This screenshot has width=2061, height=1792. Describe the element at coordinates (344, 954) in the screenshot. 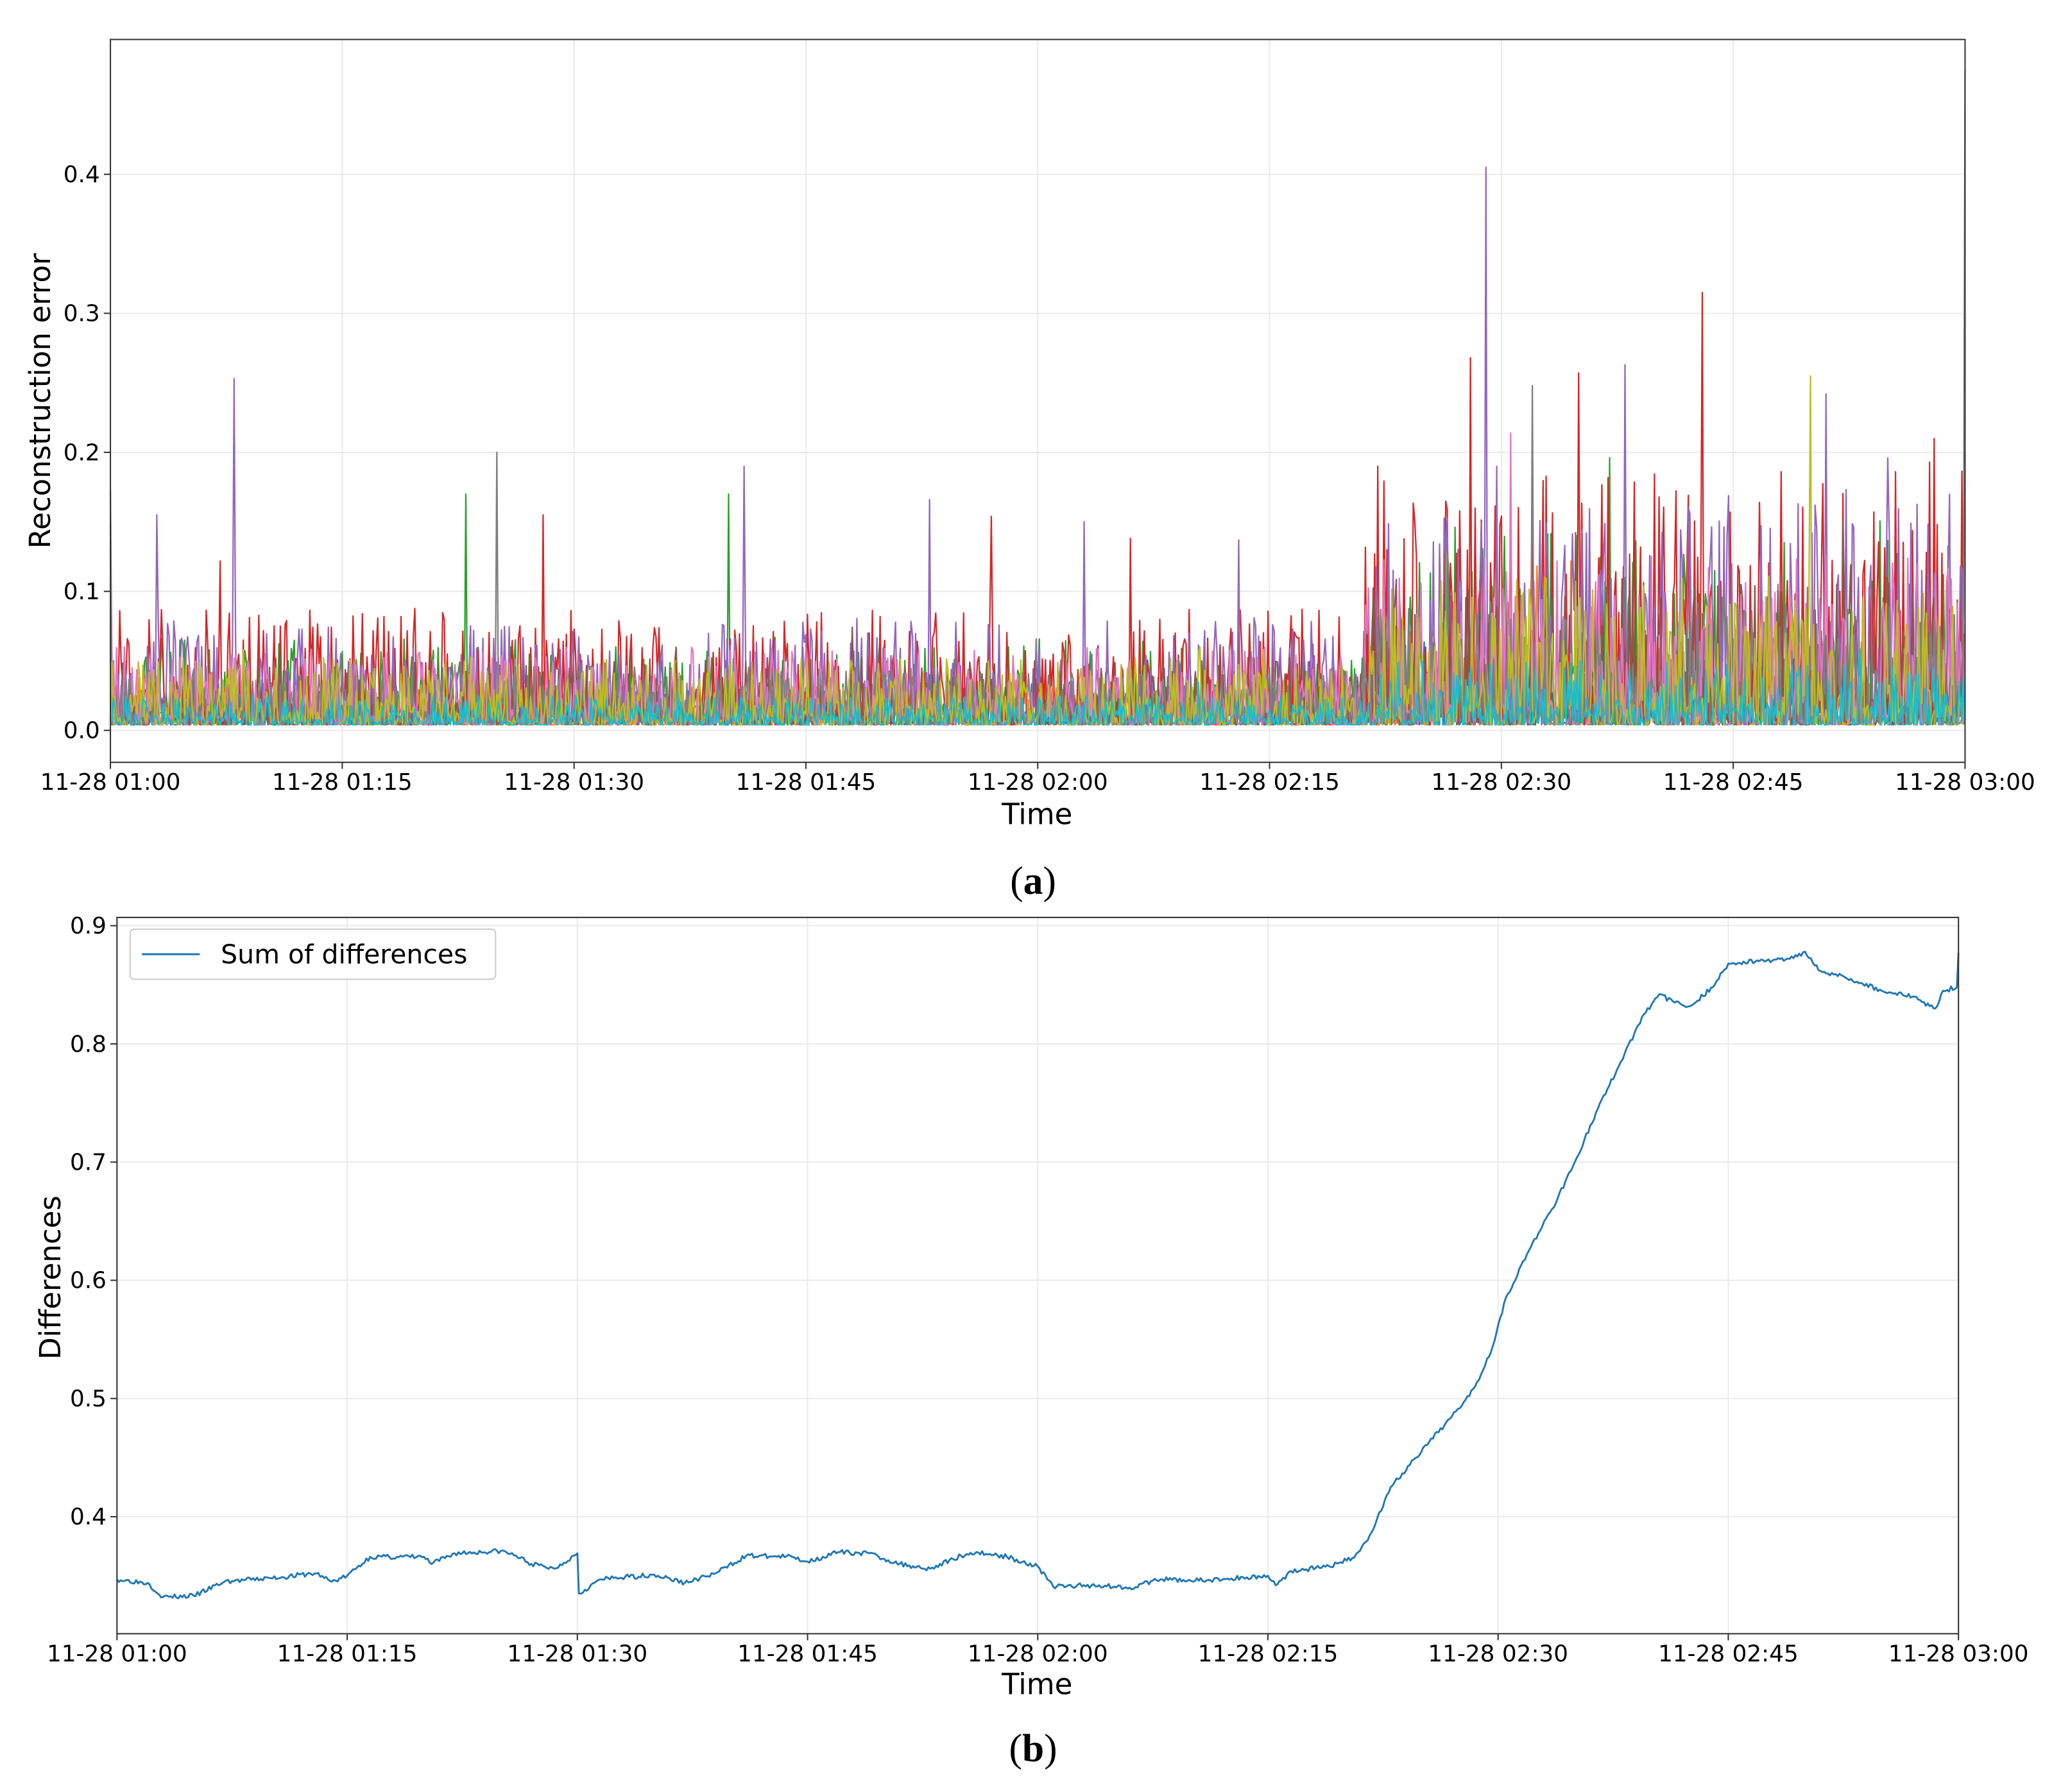

I see `legend-label: Sum of differences` at that location.